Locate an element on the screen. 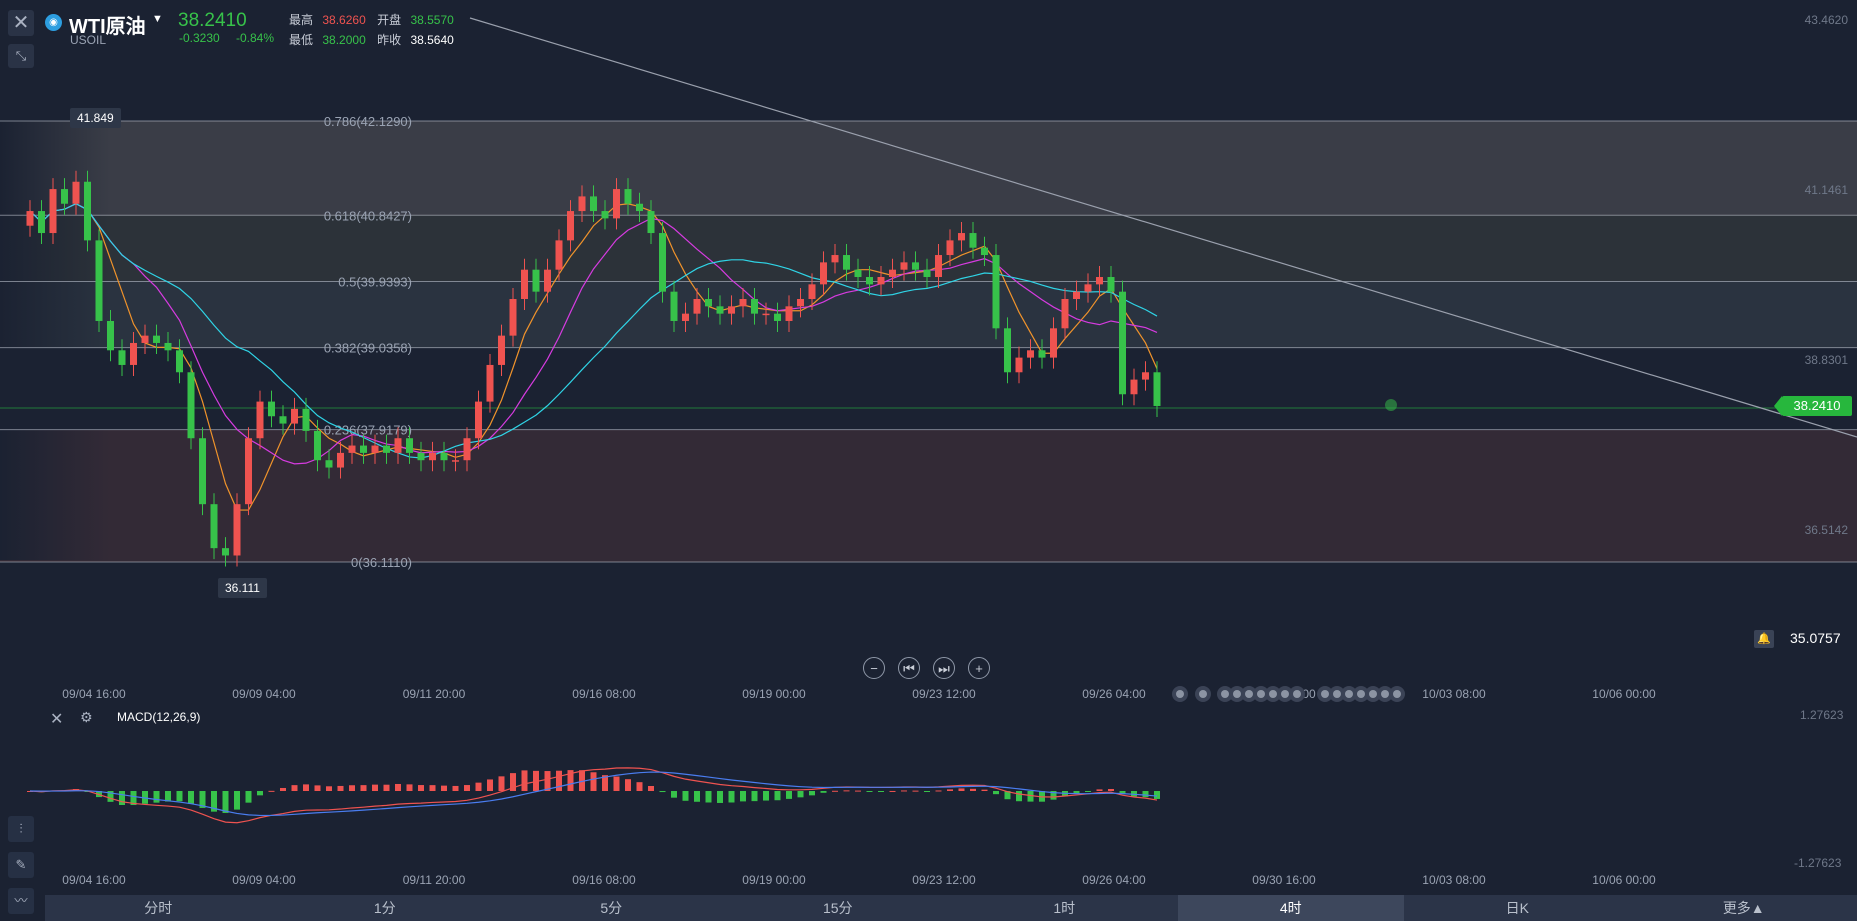  draw-icon: ✎ is located at coordinates (21, 865).